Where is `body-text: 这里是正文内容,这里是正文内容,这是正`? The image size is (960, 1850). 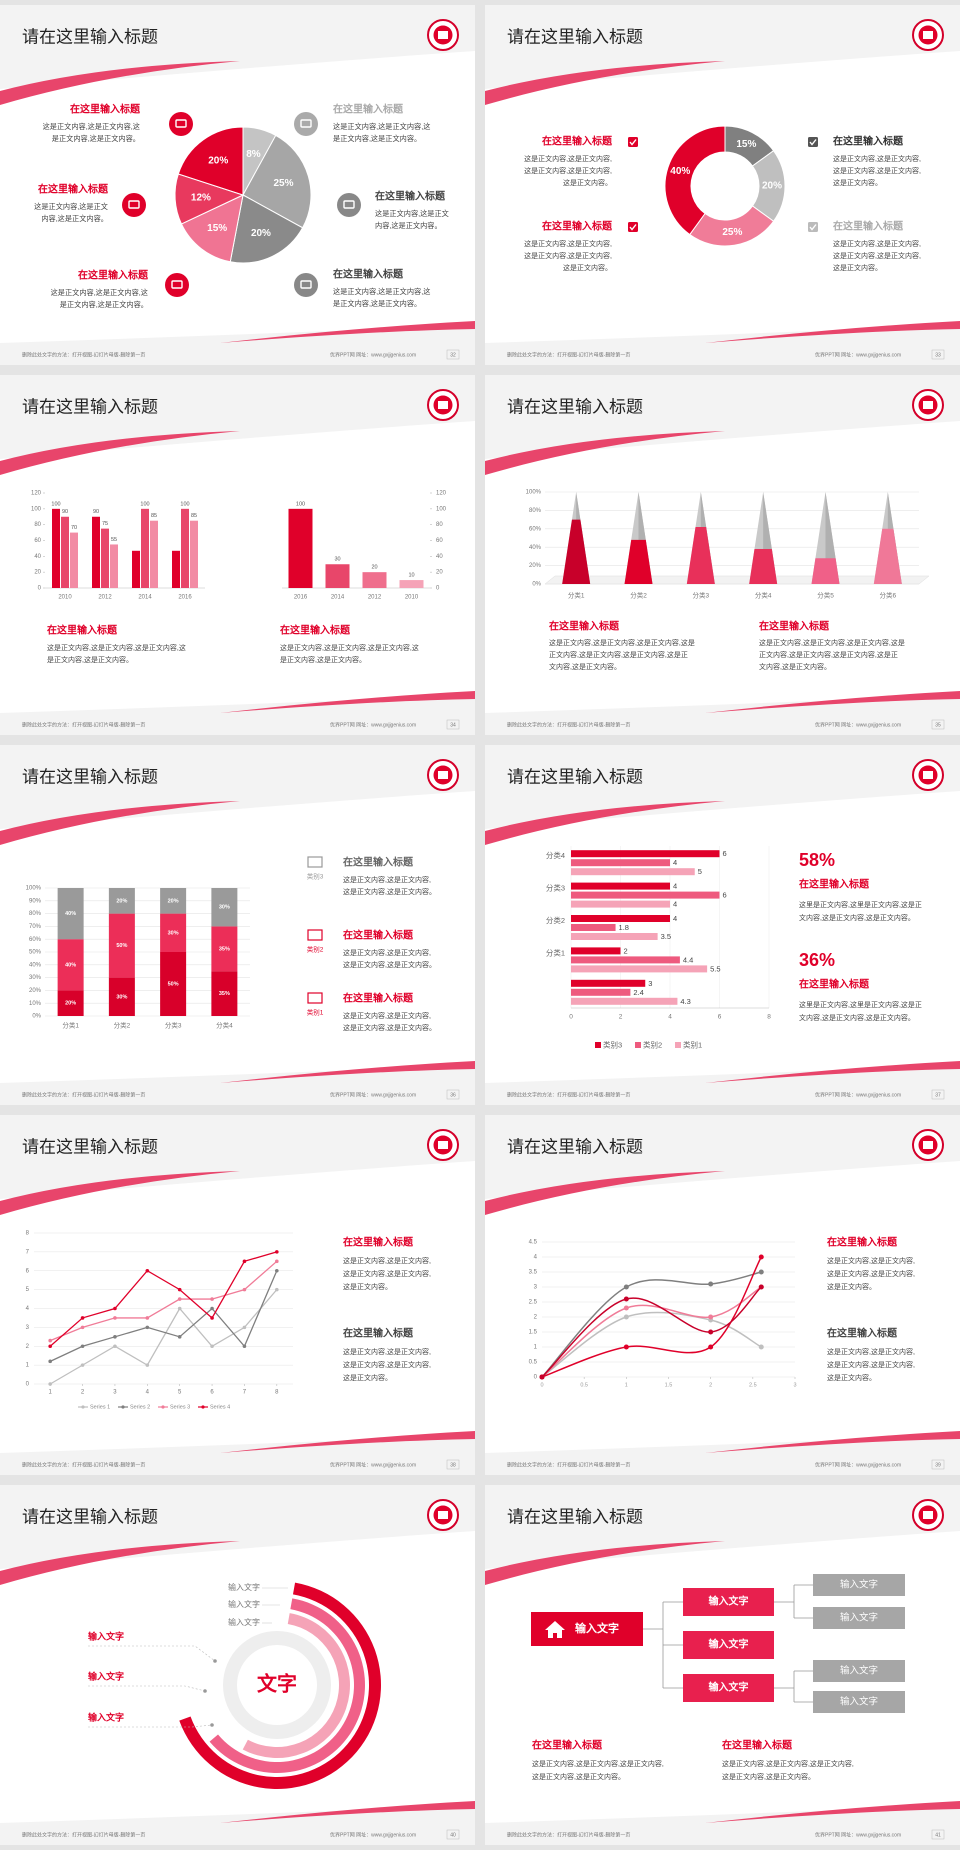 body-text: 这里是正文内容,这里是正文内容,这是正 is located at coordinates (860, 1004).